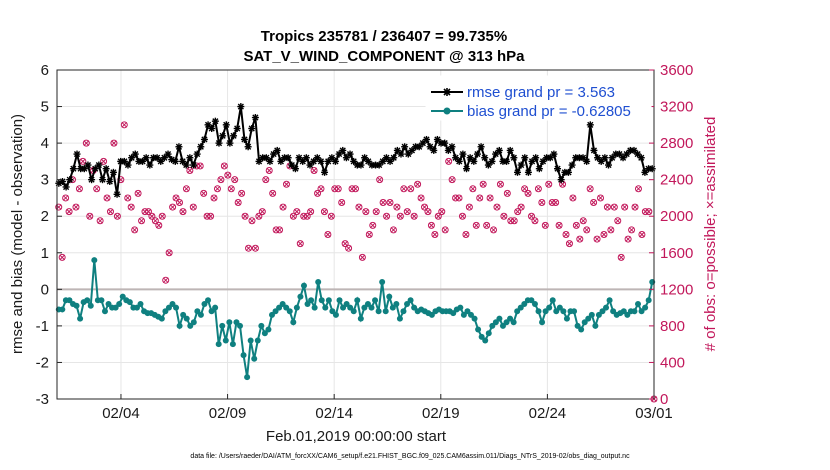 This screenshot has width=830, height=470. I want to click on rmse-series, so click(355, 150).